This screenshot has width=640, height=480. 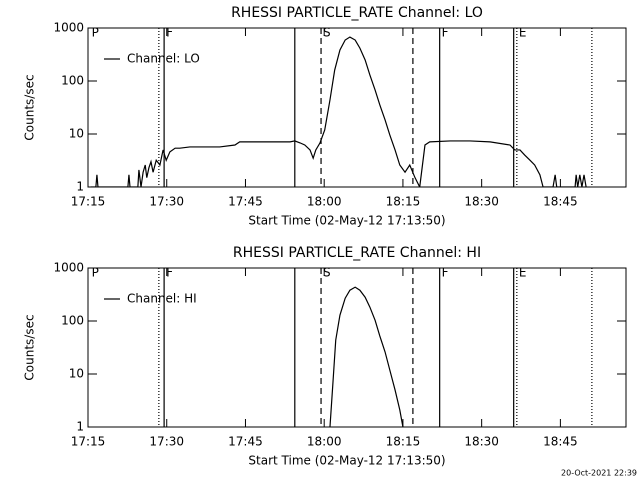 What do you see at coordinates (163, 59) in the screenshot?
I see `legend-label: Channel: LO` at bounding box center [163, 59].